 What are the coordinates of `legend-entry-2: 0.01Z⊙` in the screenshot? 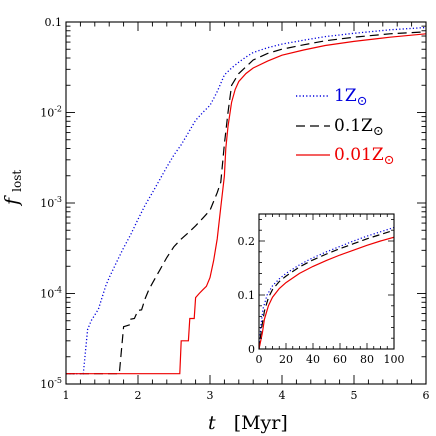 It's located at (364, 156).